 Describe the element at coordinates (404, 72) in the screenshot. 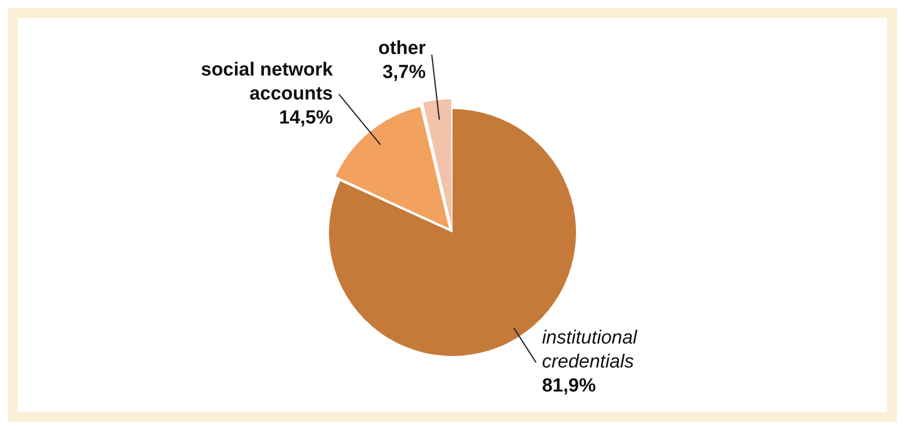

I see `data-label: 3,7%` at that location.